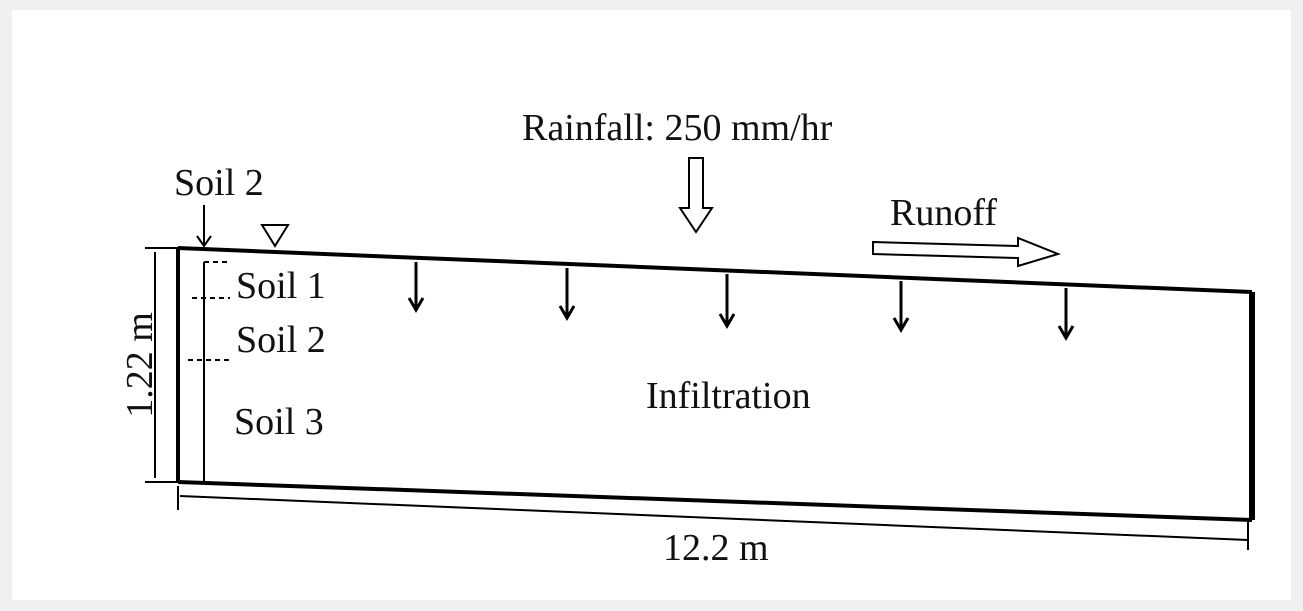  I want to click on top-soil-label: Soil 2, so click(219, 183).